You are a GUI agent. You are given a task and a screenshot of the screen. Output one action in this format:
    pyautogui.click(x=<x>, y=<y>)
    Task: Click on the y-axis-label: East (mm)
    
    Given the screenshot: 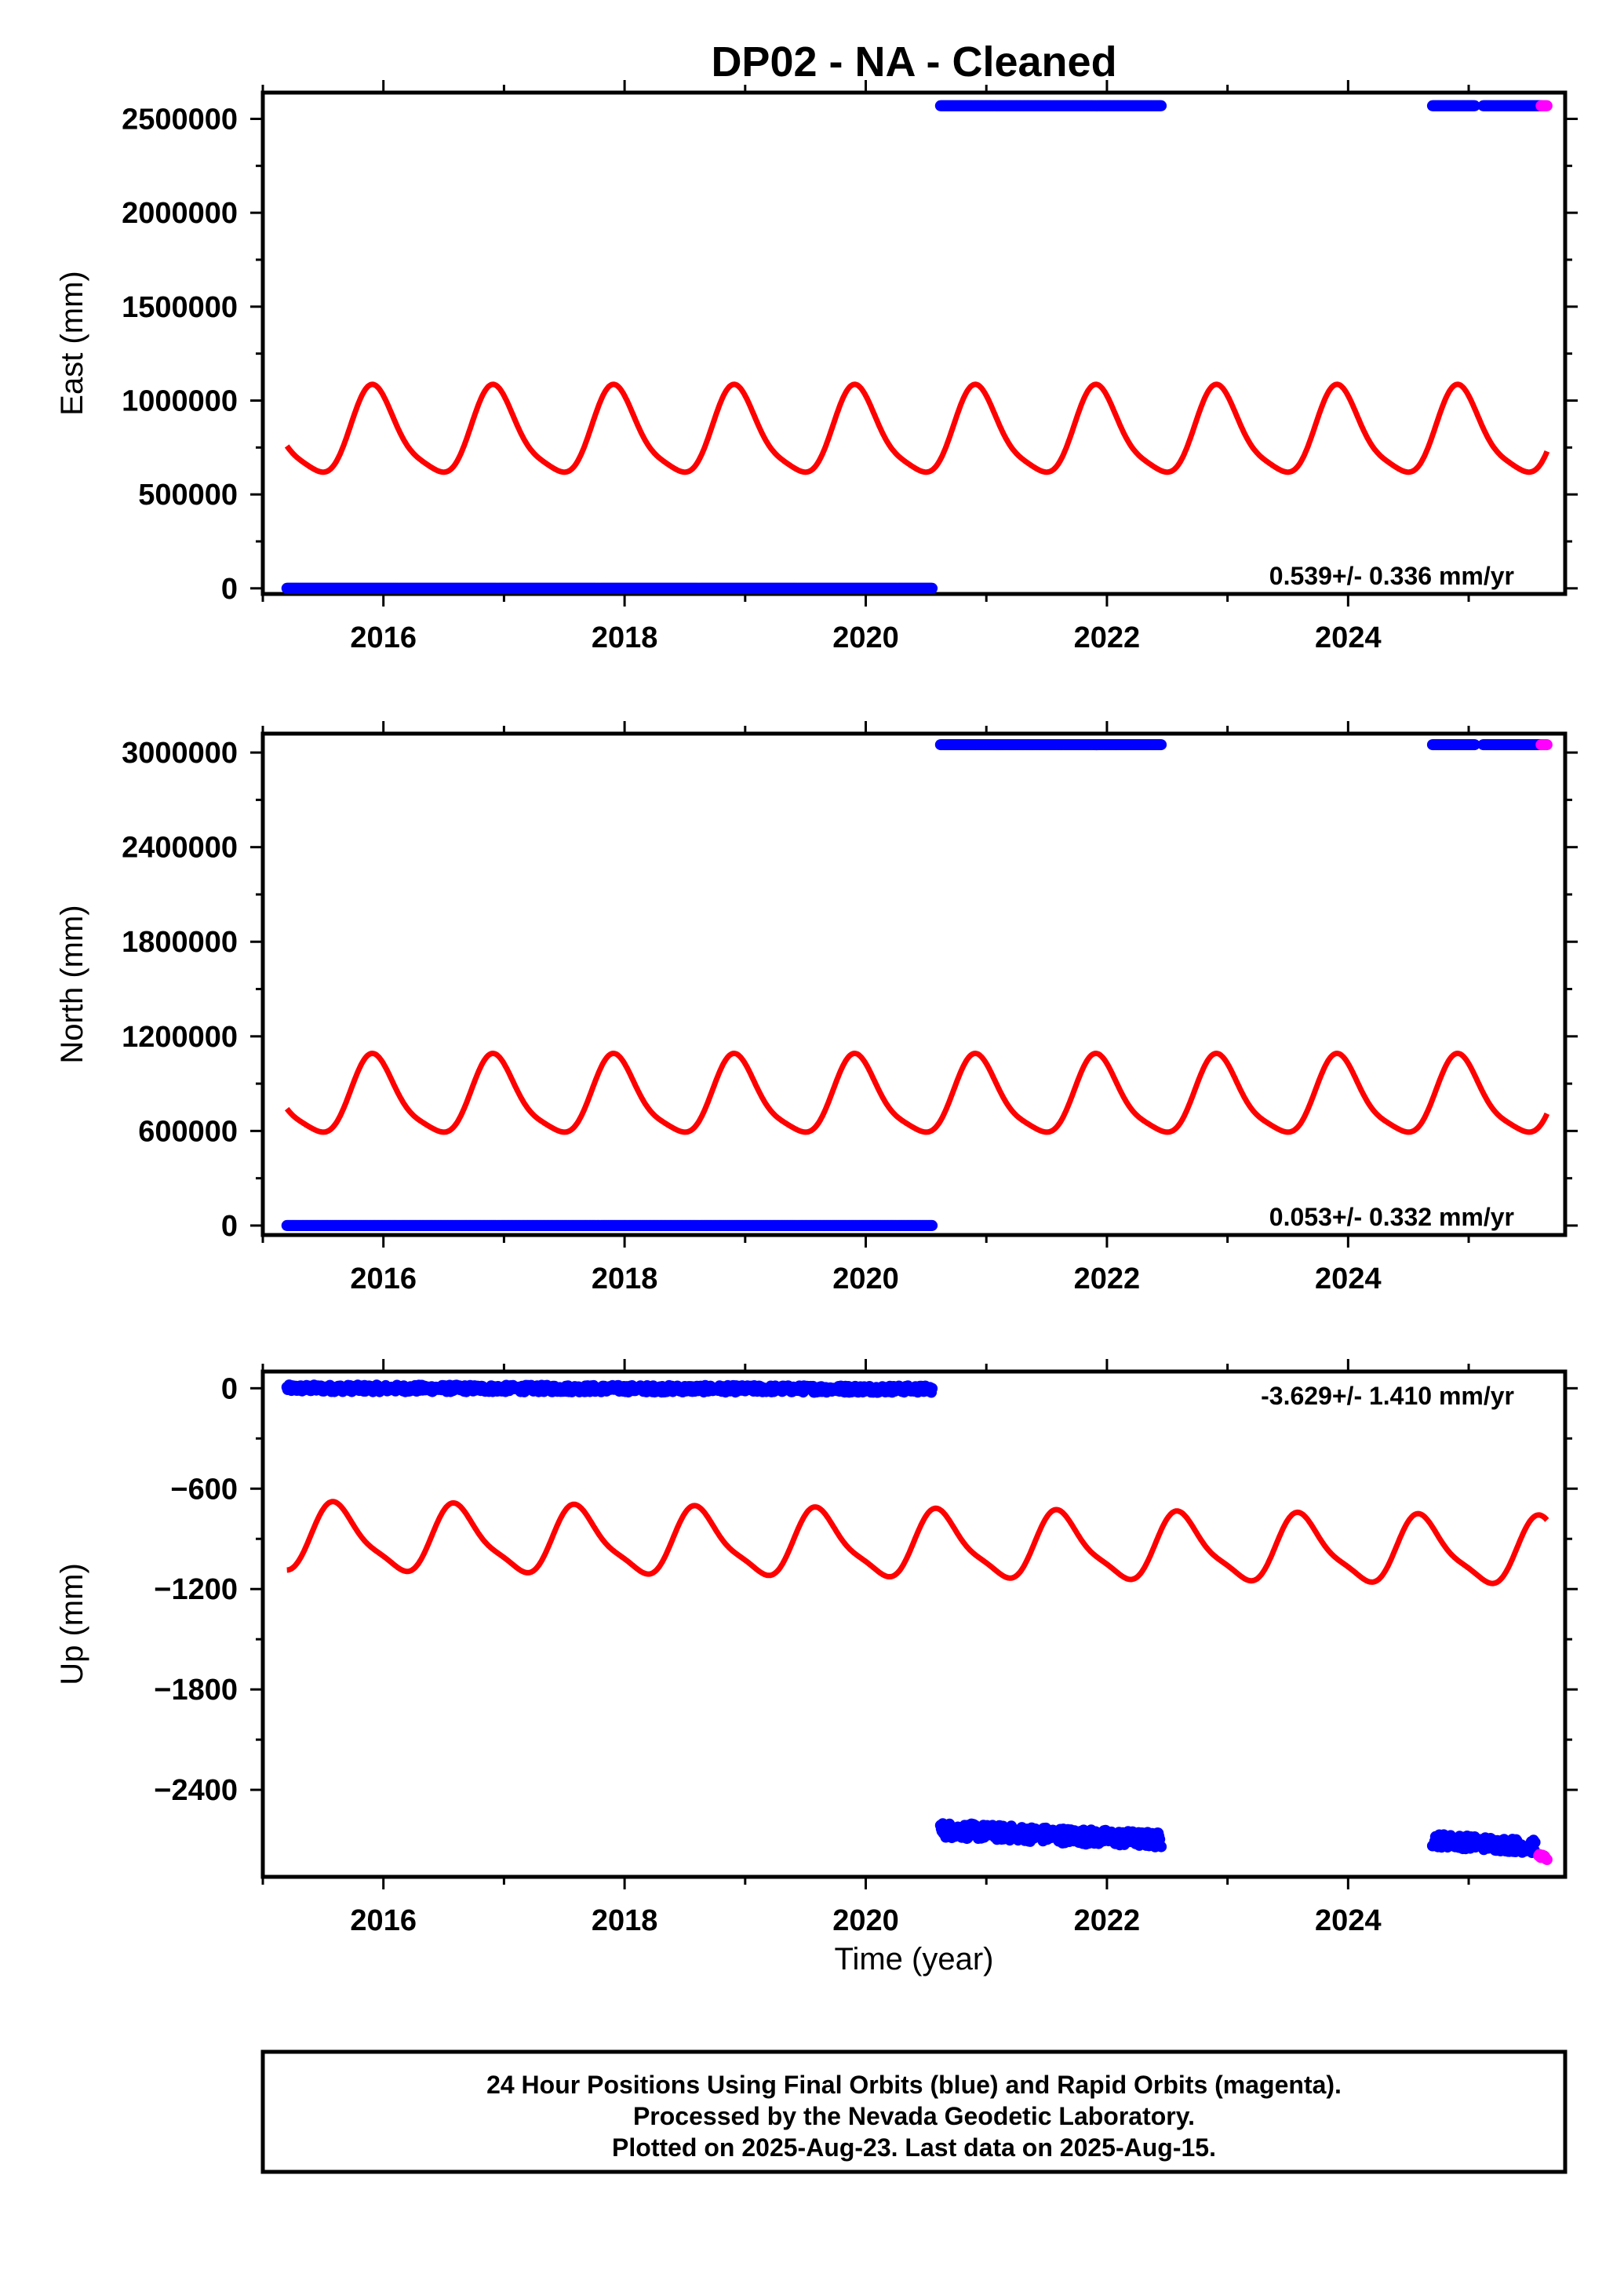 What is the action you would take?
    pyautogui.click(x=72, y=343)
    